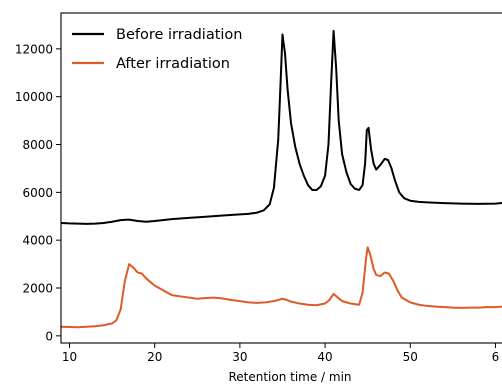 The height and width of the screenshot is (385, 502). I want to click on y-tick-label: 6000, so click(37, 193).